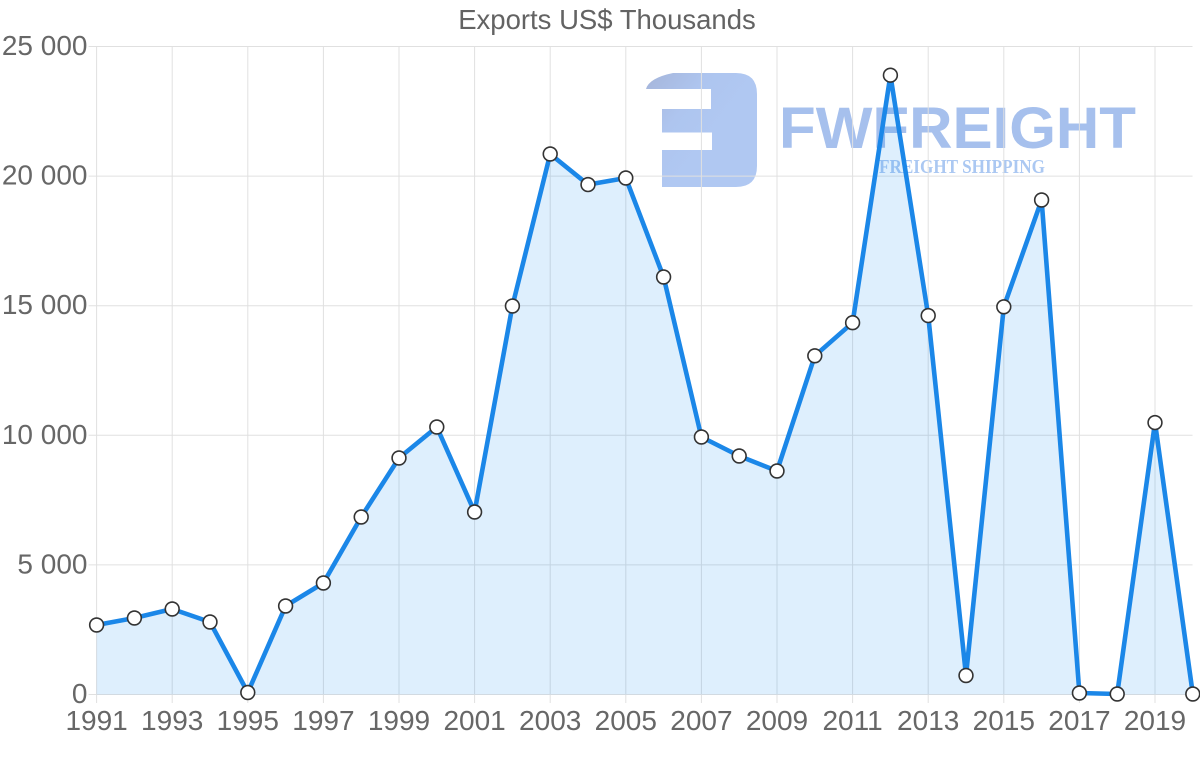  I want to click on svg-text: 2017, so click(1079, 720).